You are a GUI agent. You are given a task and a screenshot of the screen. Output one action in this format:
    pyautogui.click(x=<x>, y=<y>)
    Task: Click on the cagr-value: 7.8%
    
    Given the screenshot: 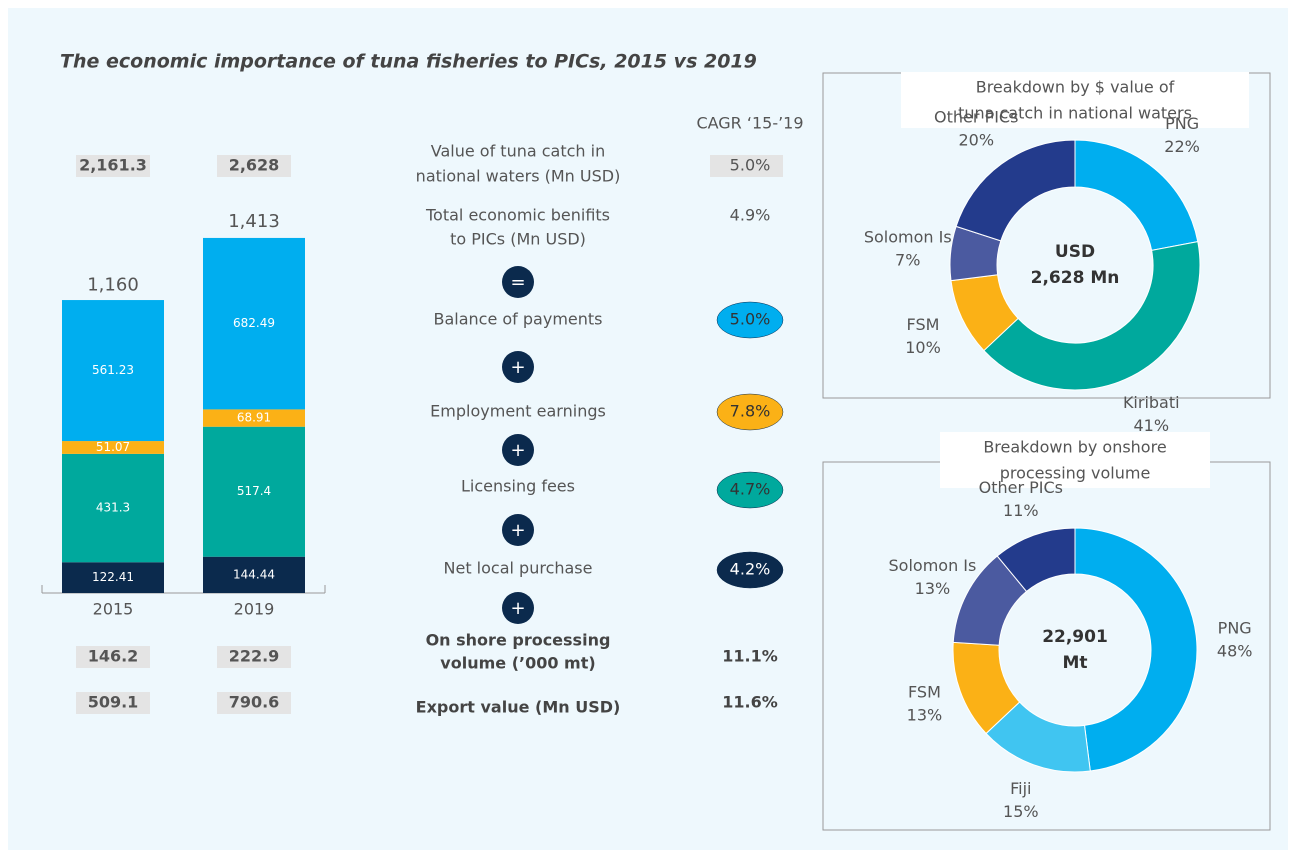 What is the action you would take?
    pyautogui.click(x=750, y=411)
    